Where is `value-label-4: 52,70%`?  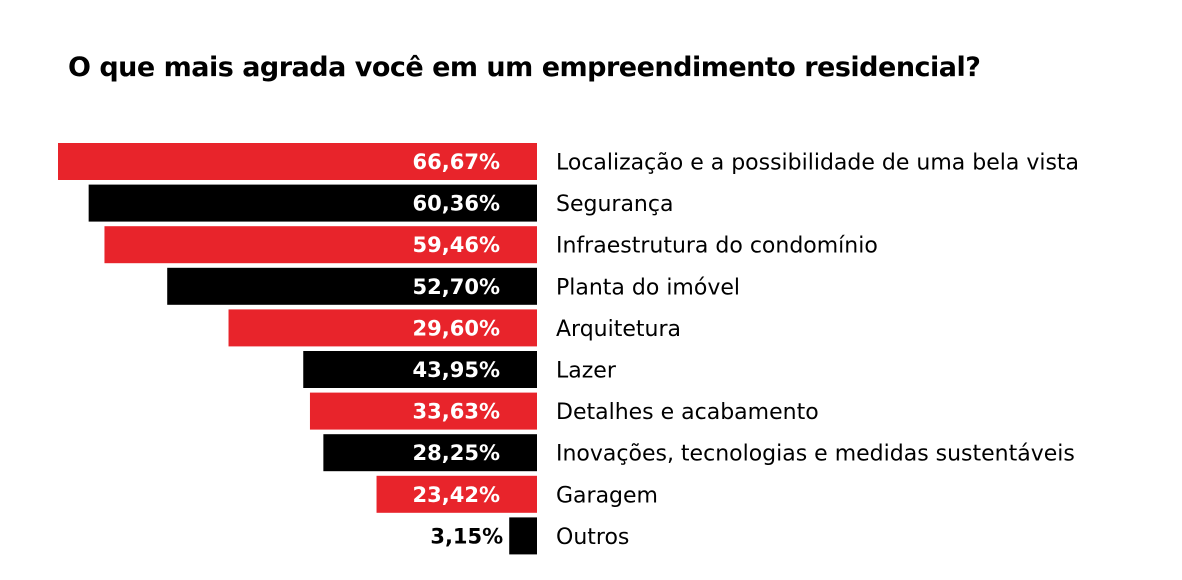 value-label-4: 52,70% is located at coordinates (456, 287).